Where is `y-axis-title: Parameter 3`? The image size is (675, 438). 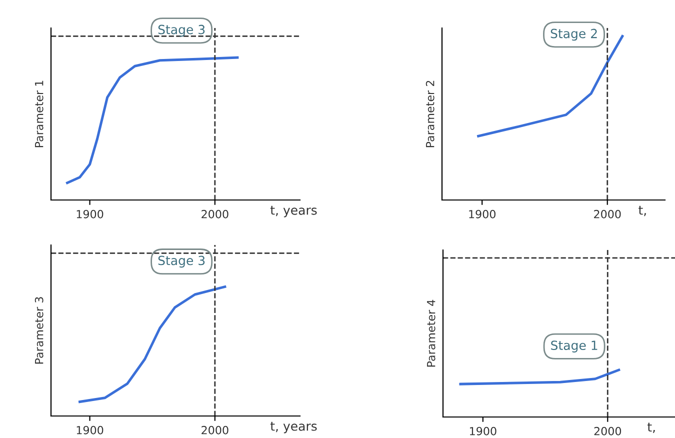 y-axis-title: Parameter 3 is located at coordinates (39, 330).